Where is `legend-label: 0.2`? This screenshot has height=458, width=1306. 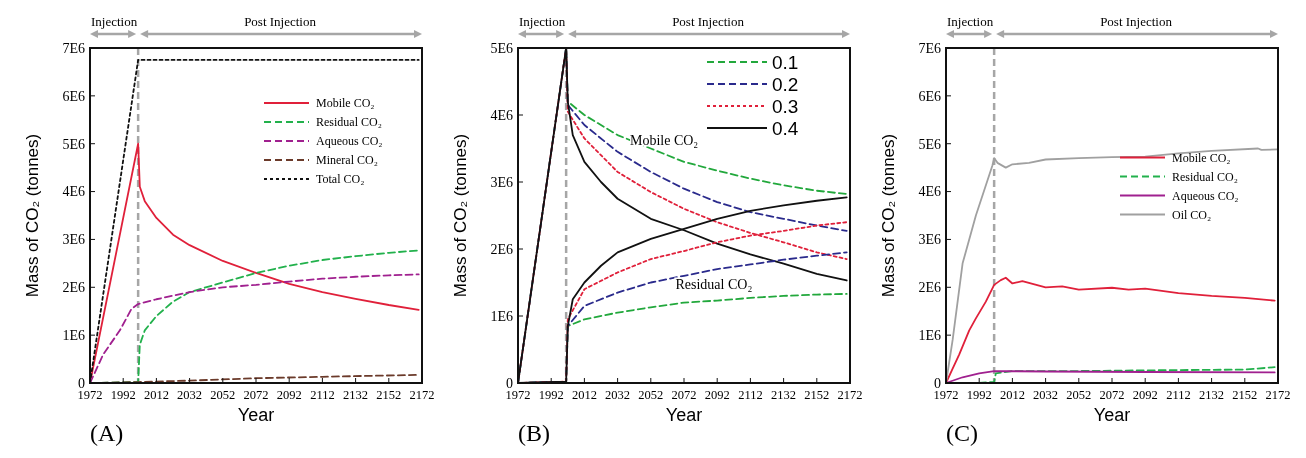
legend-label: 0.2 is located at coordinates (785, 84).